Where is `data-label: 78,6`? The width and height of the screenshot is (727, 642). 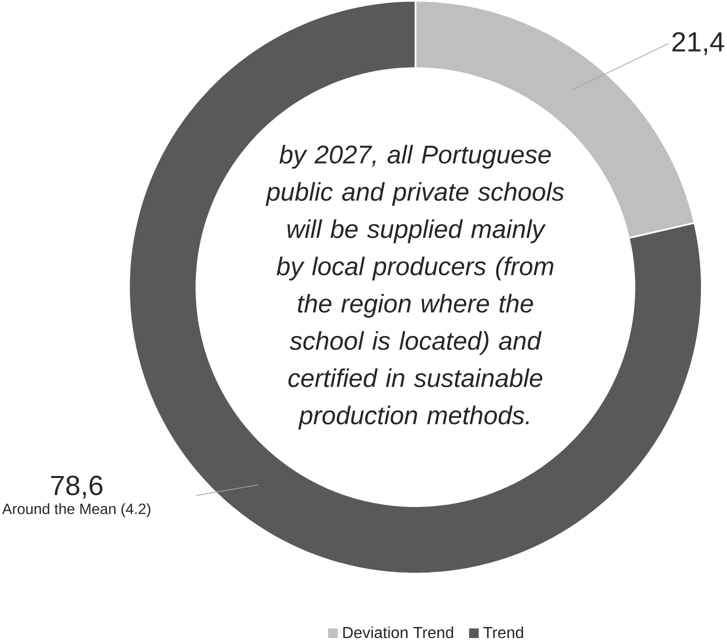 data-label: 78,6 is located at coordinates (76, 487).